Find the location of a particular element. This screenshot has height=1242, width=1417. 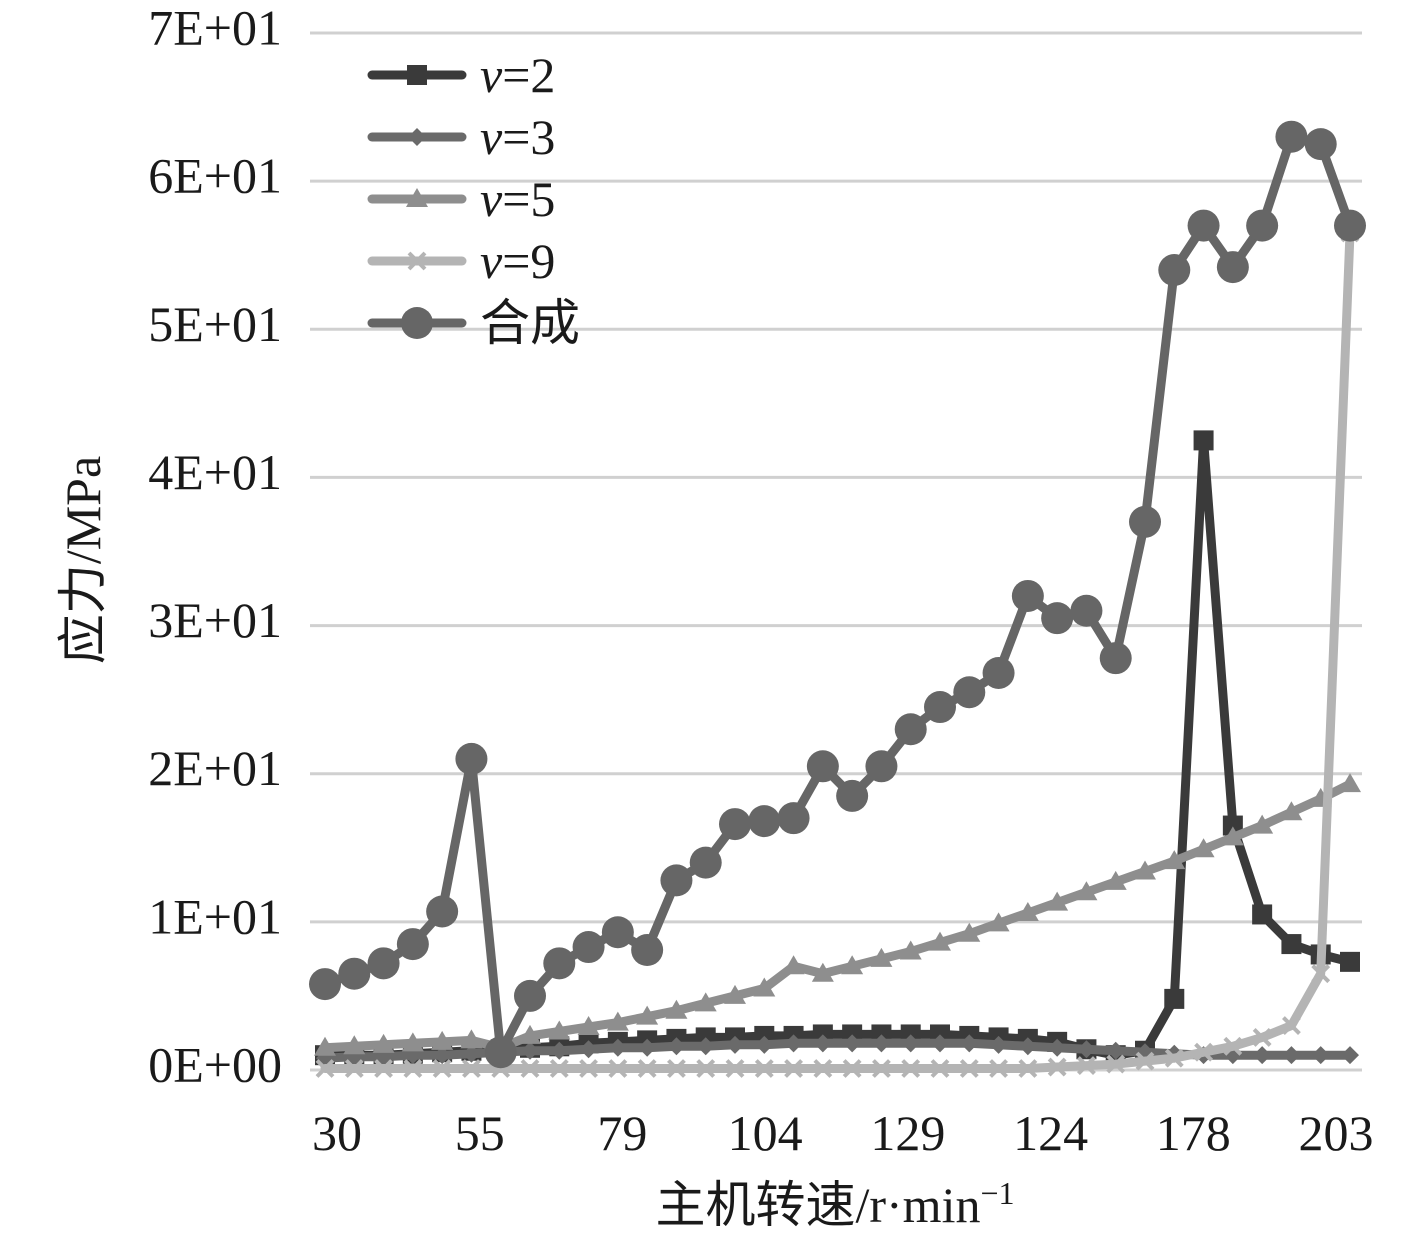

legend-item: v=9 is located at coordinates (461, 261).